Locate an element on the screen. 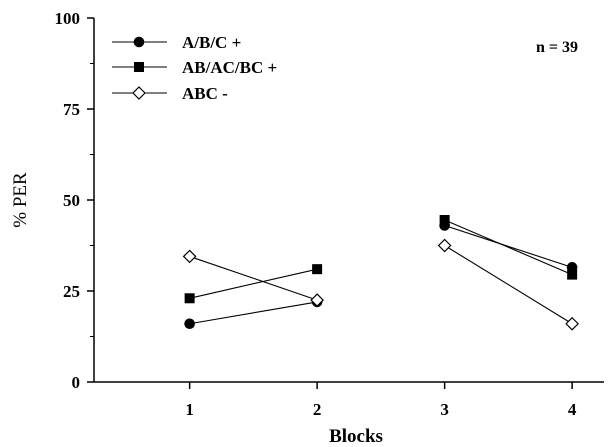 The width and height of the screenshot is (608, 447). legend-label-1: A/B/C + is located at coordinates (211, 42).